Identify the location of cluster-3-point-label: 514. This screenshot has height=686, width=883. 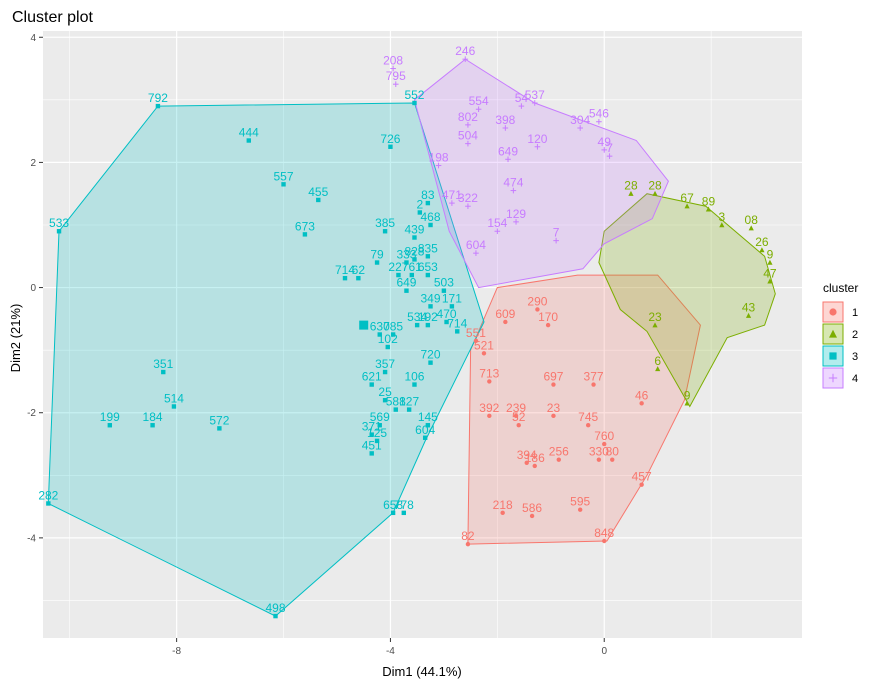
(174, 398).